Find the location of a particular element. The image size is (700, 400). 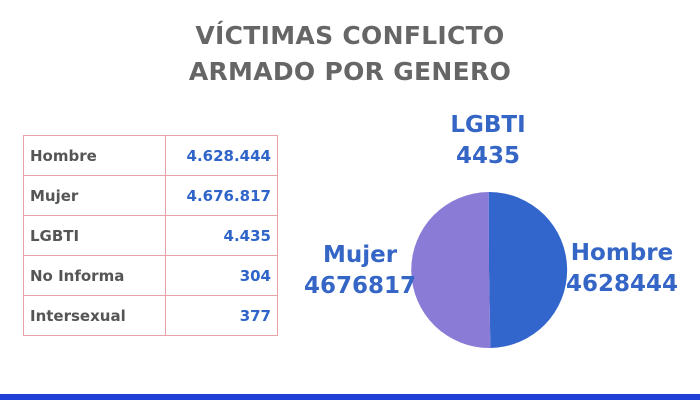

table-row: Mujer 4.676.817 is located at coordinates (150, 195).